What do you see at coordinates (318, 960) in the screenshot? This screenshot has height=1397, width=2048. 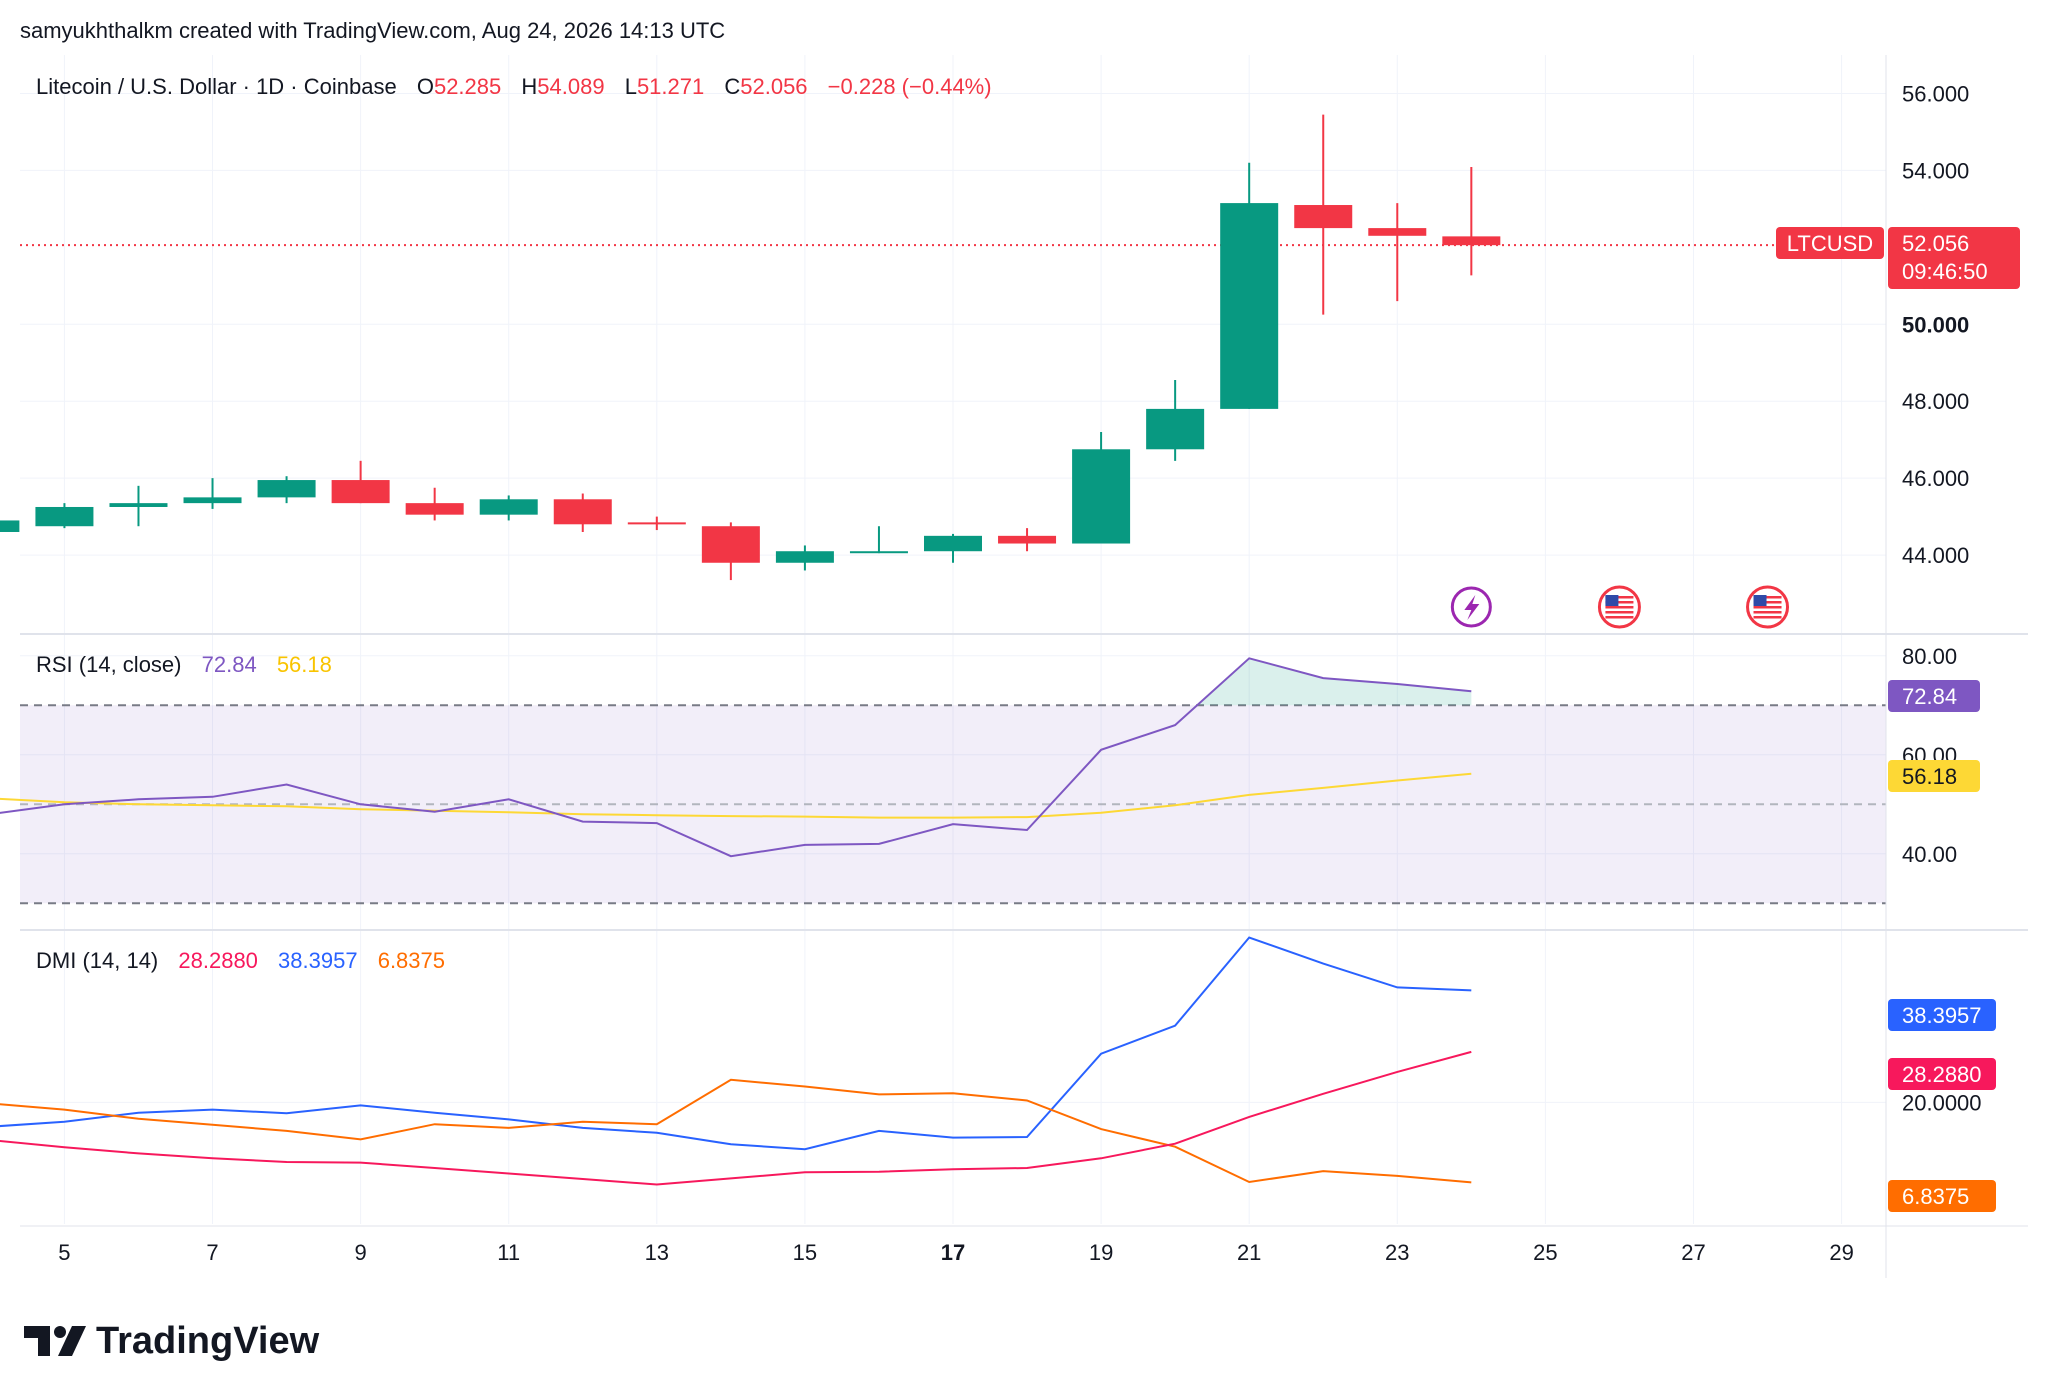 I see `plus-di-legend-value: 38.3957` at bounding box center [318, 960].